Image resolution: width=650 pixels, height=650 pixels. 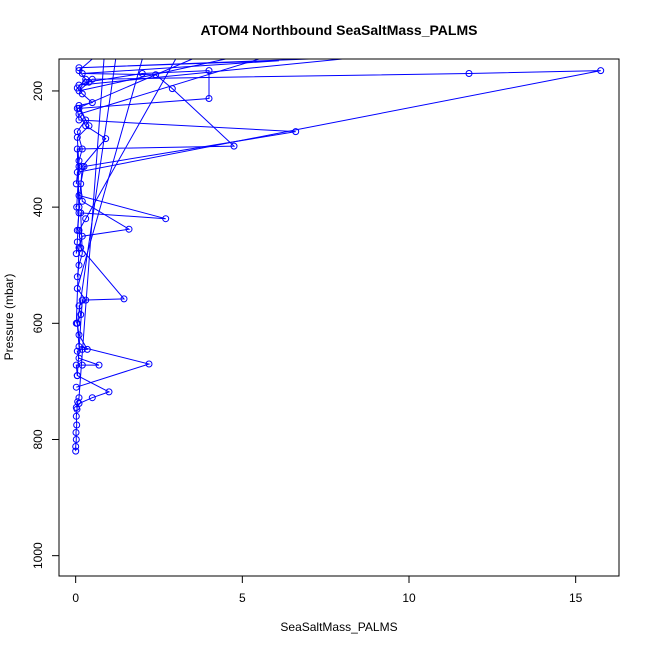 What do you see at coordinates (38, 91) in the screenshot?
I see `y-tick-label: 200` at bounding box center [38, 91].